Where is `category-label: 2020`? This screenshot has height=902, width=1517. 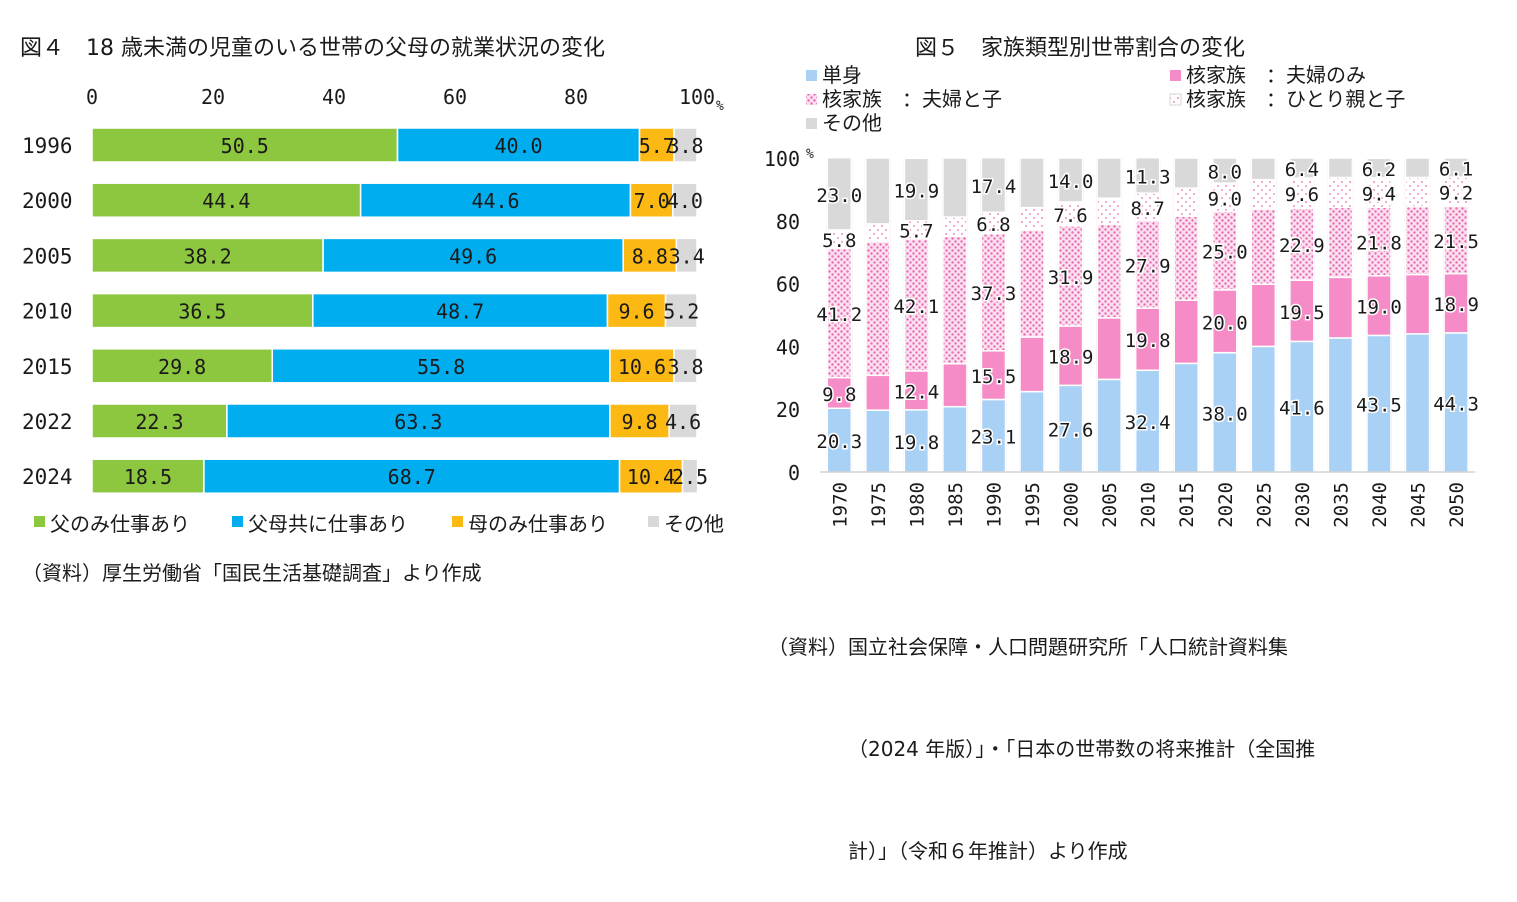
category-label: 2020 is located at coordinates (1226, 505).